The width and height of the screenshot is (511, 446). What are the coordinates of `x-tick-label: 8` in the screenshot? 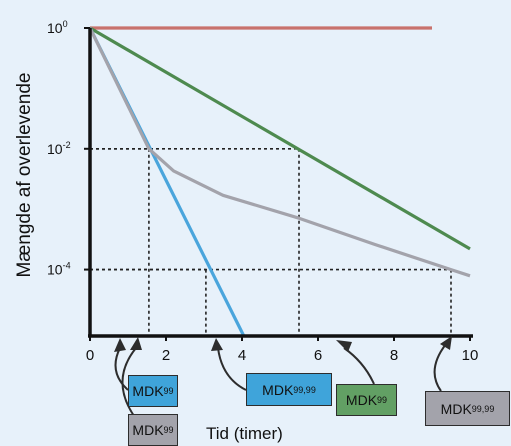 It's located at (394, 355).